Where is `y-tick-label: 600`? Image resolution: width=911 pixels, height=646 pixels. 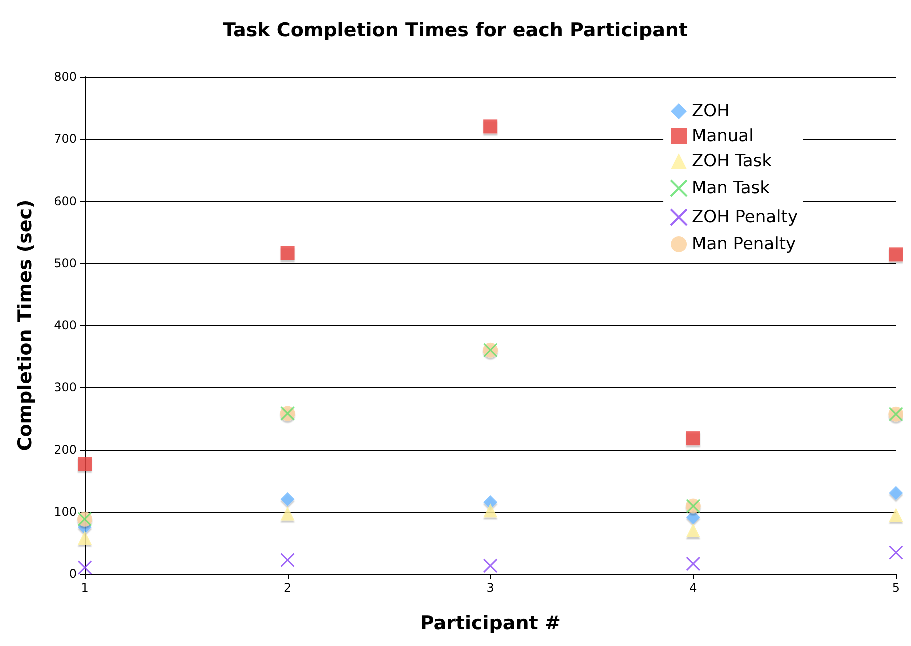
y-tick-label: 600 is located at coordinates (65, 201).